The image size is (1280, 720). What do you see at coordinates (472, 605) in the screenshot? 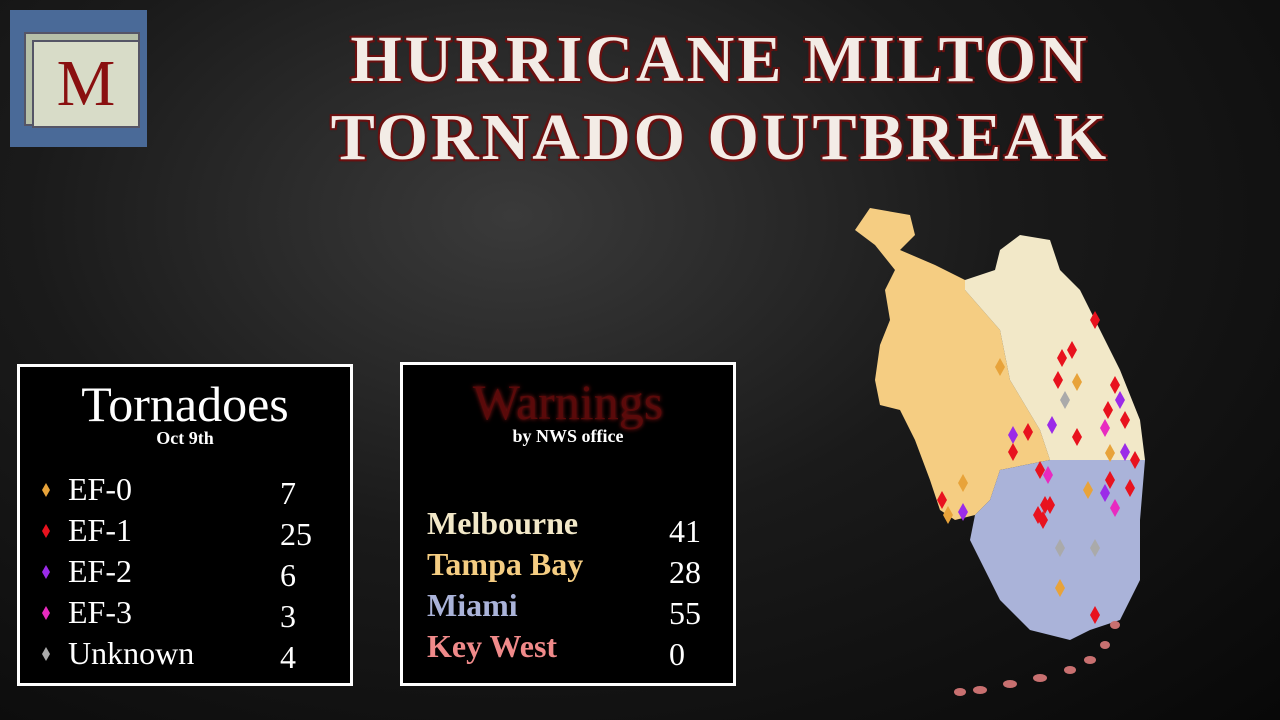
I see `row-label: Miami` at bounding box center [472, 605].